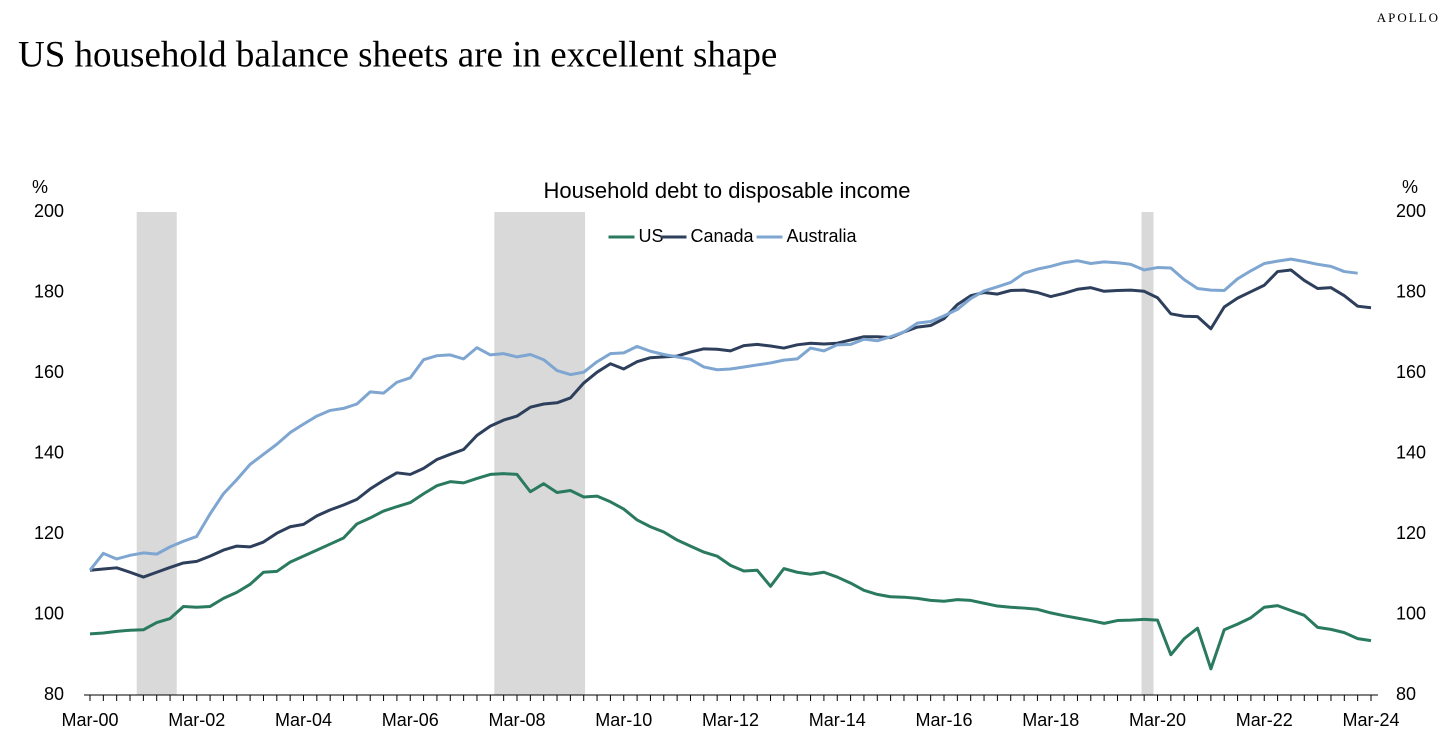  Describe the element at coordinates (1370, 720) in the screenshot. I see `x-tick-label: Mar-24` at that location.